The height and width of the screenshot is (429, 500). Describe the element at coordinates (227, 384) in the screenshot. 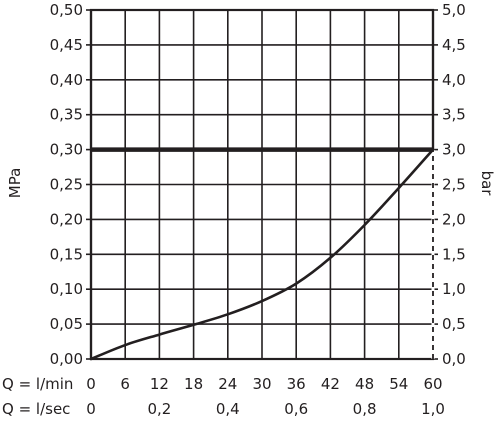

I see `x-tick-label: 24` at that location.